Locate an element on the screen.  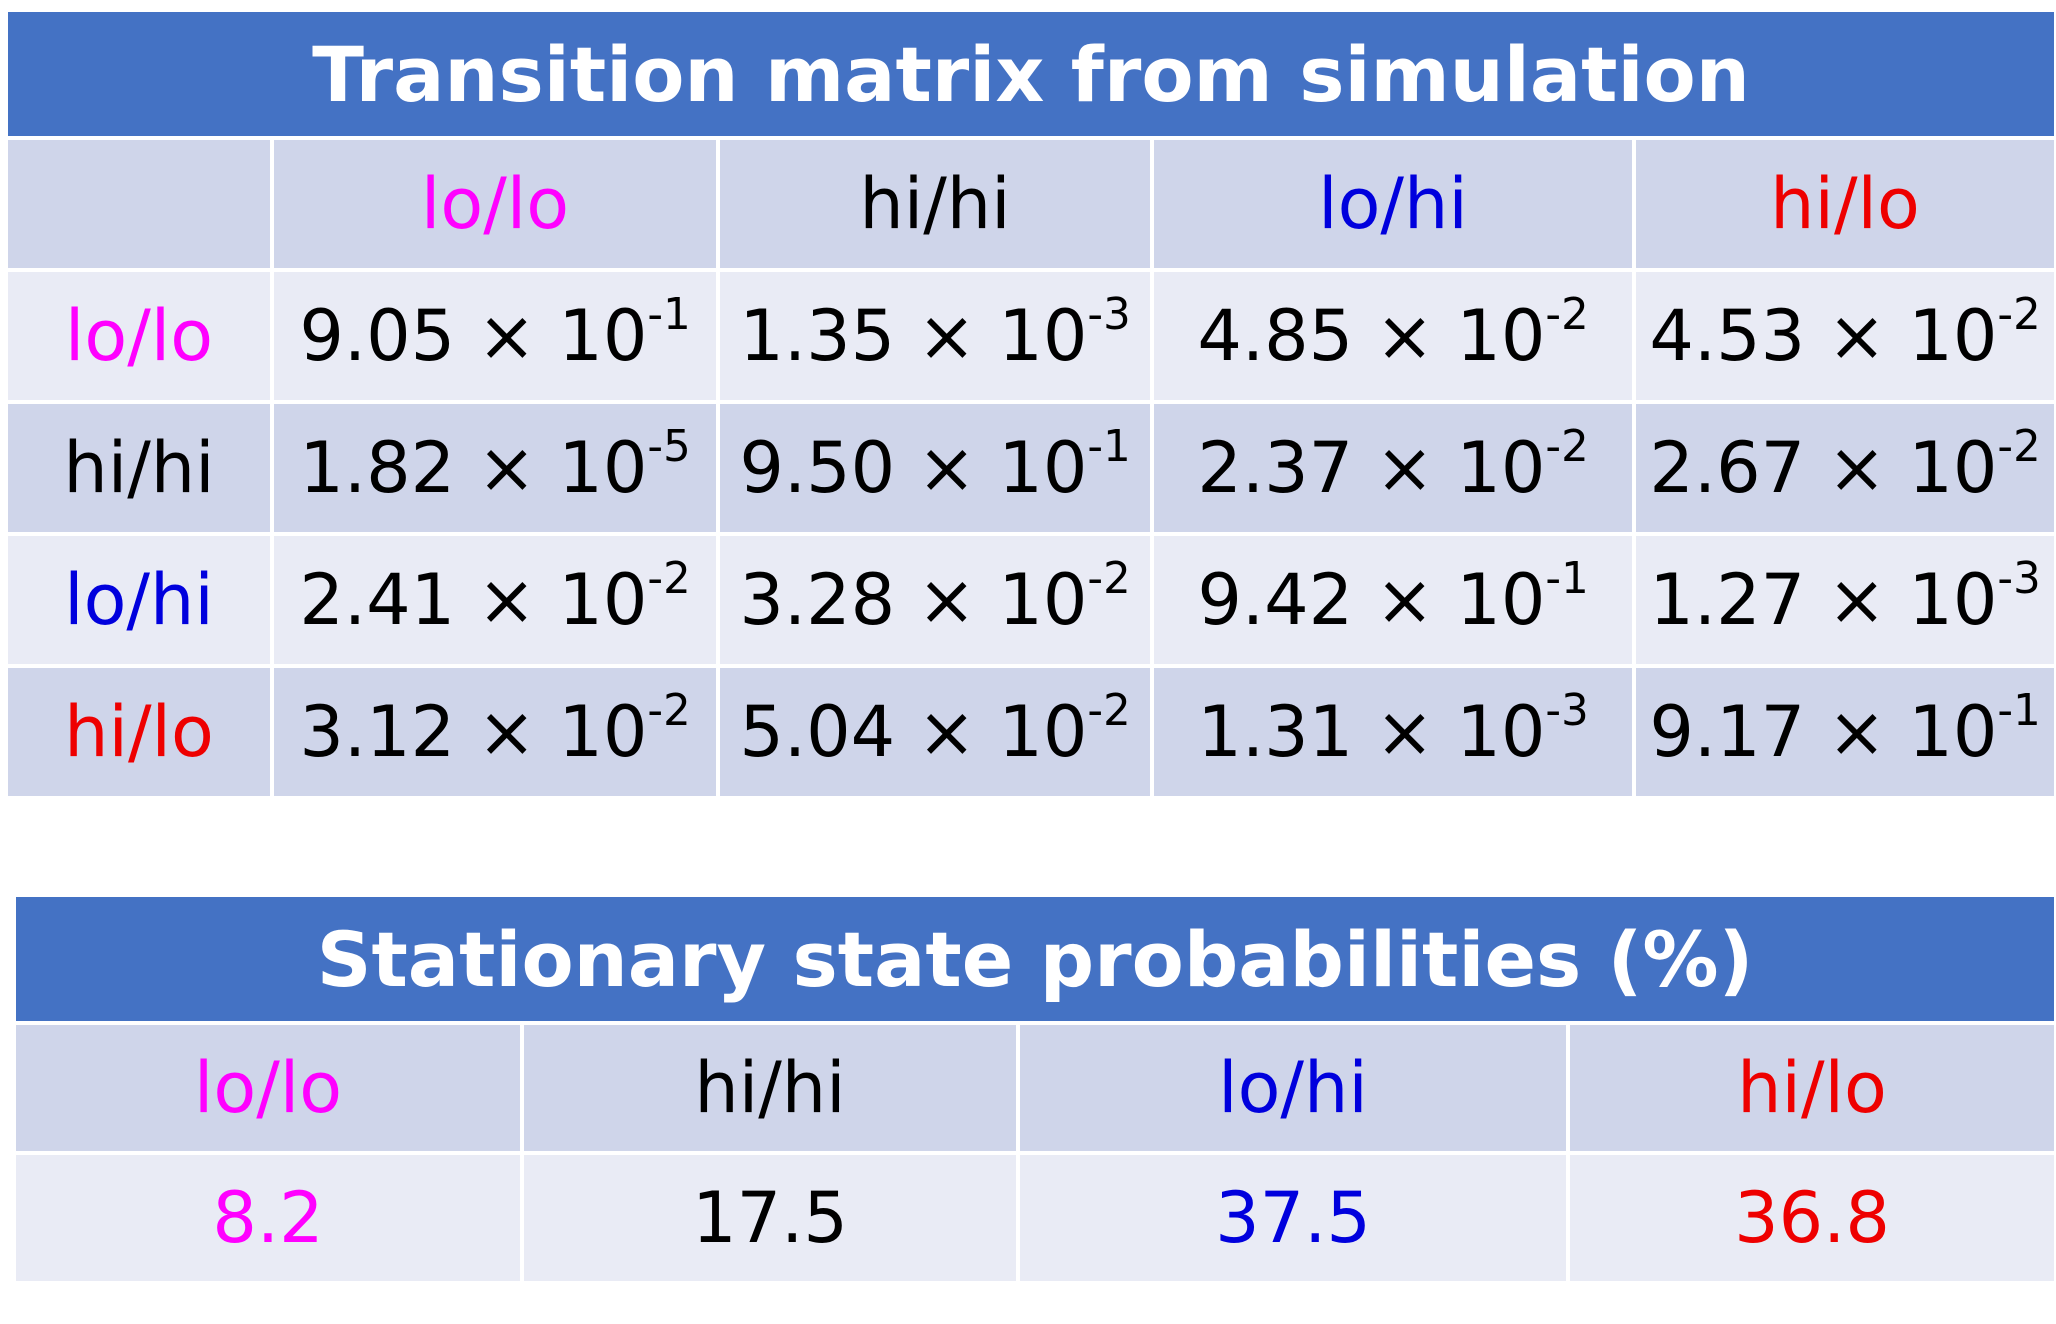
matrix-cell: 1.82 × 10⁻⁵ is located at coordinates (495, 468).